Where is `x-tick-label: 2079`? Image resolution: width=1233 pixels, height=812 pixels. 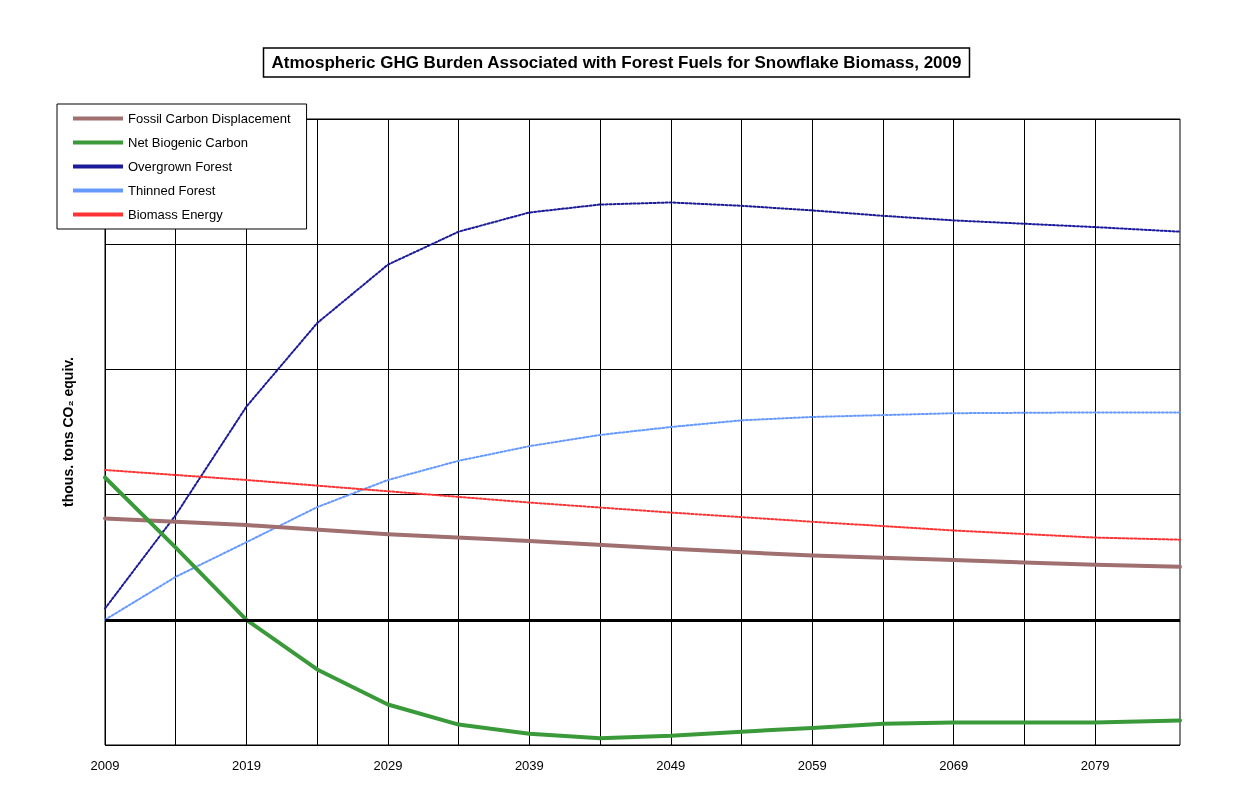
x-tick-label: 2079 is located at coordinates (1095, 765).